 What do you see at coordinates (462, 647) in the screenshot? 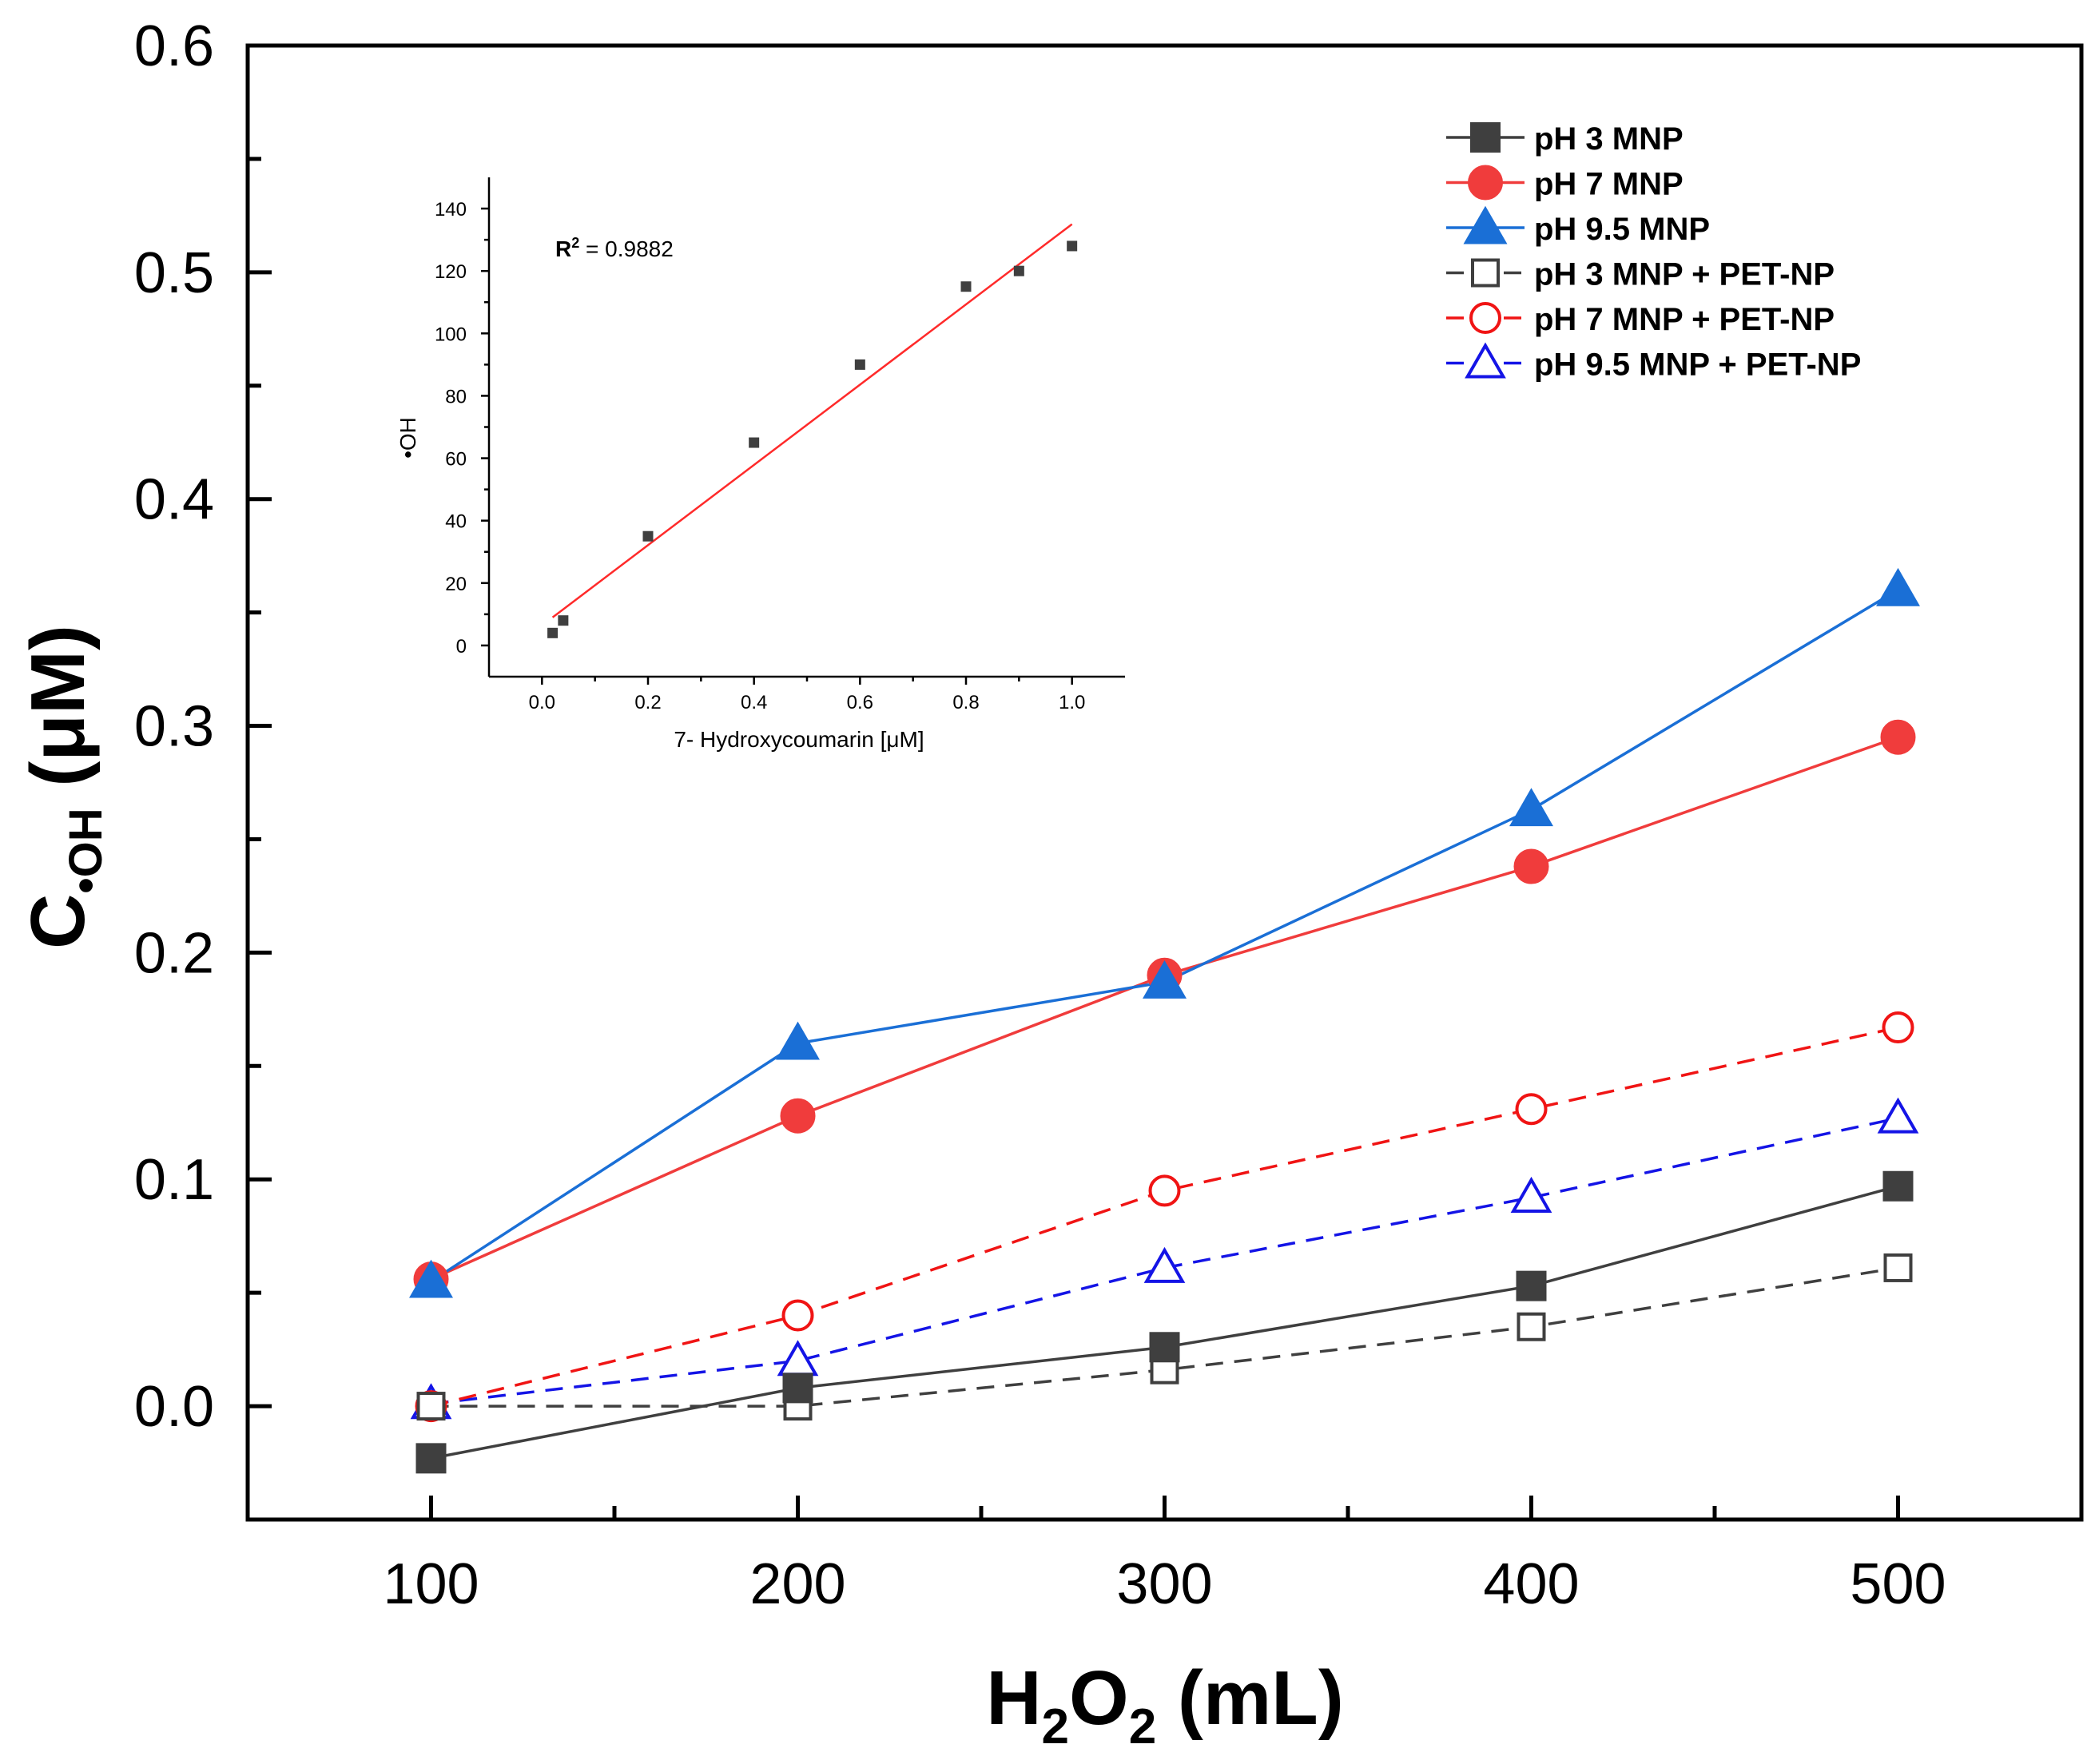
I see `inset-y-tick-label: 0` at bounding box center [462, 647].